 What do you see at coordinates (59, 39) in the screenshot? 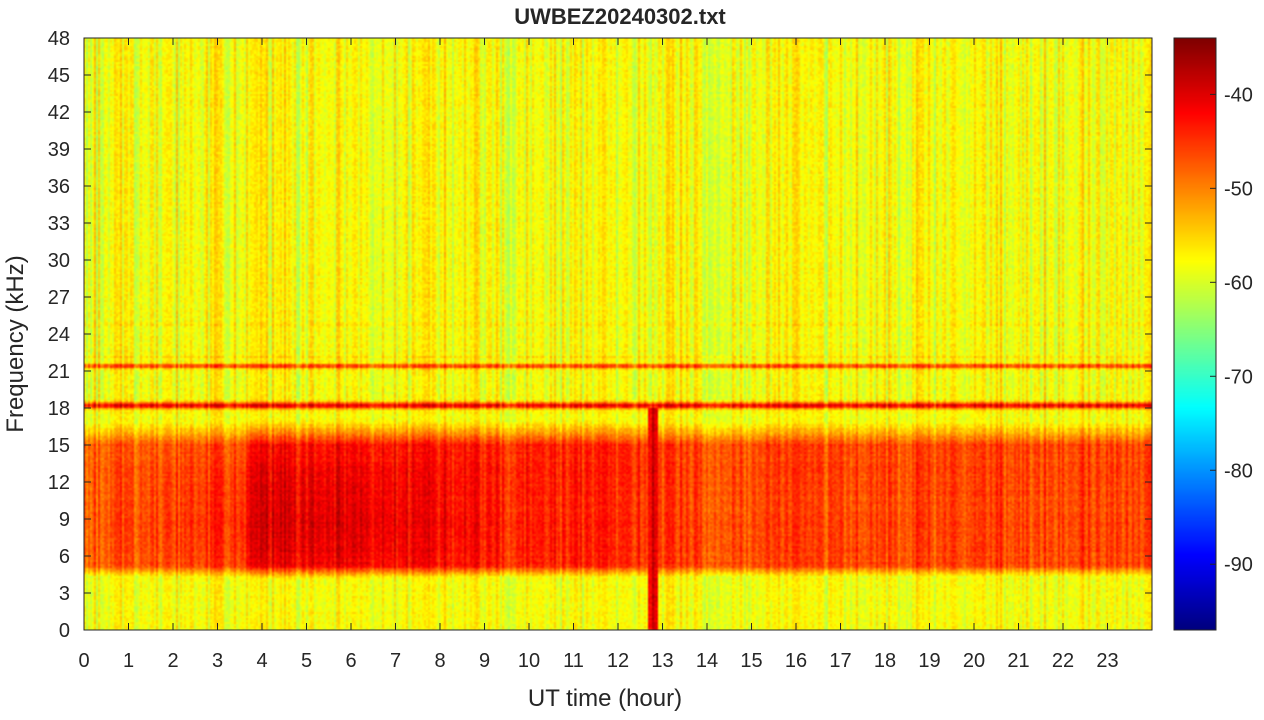
I see `y-tick-label: 48` at bounding box center [59, 39].